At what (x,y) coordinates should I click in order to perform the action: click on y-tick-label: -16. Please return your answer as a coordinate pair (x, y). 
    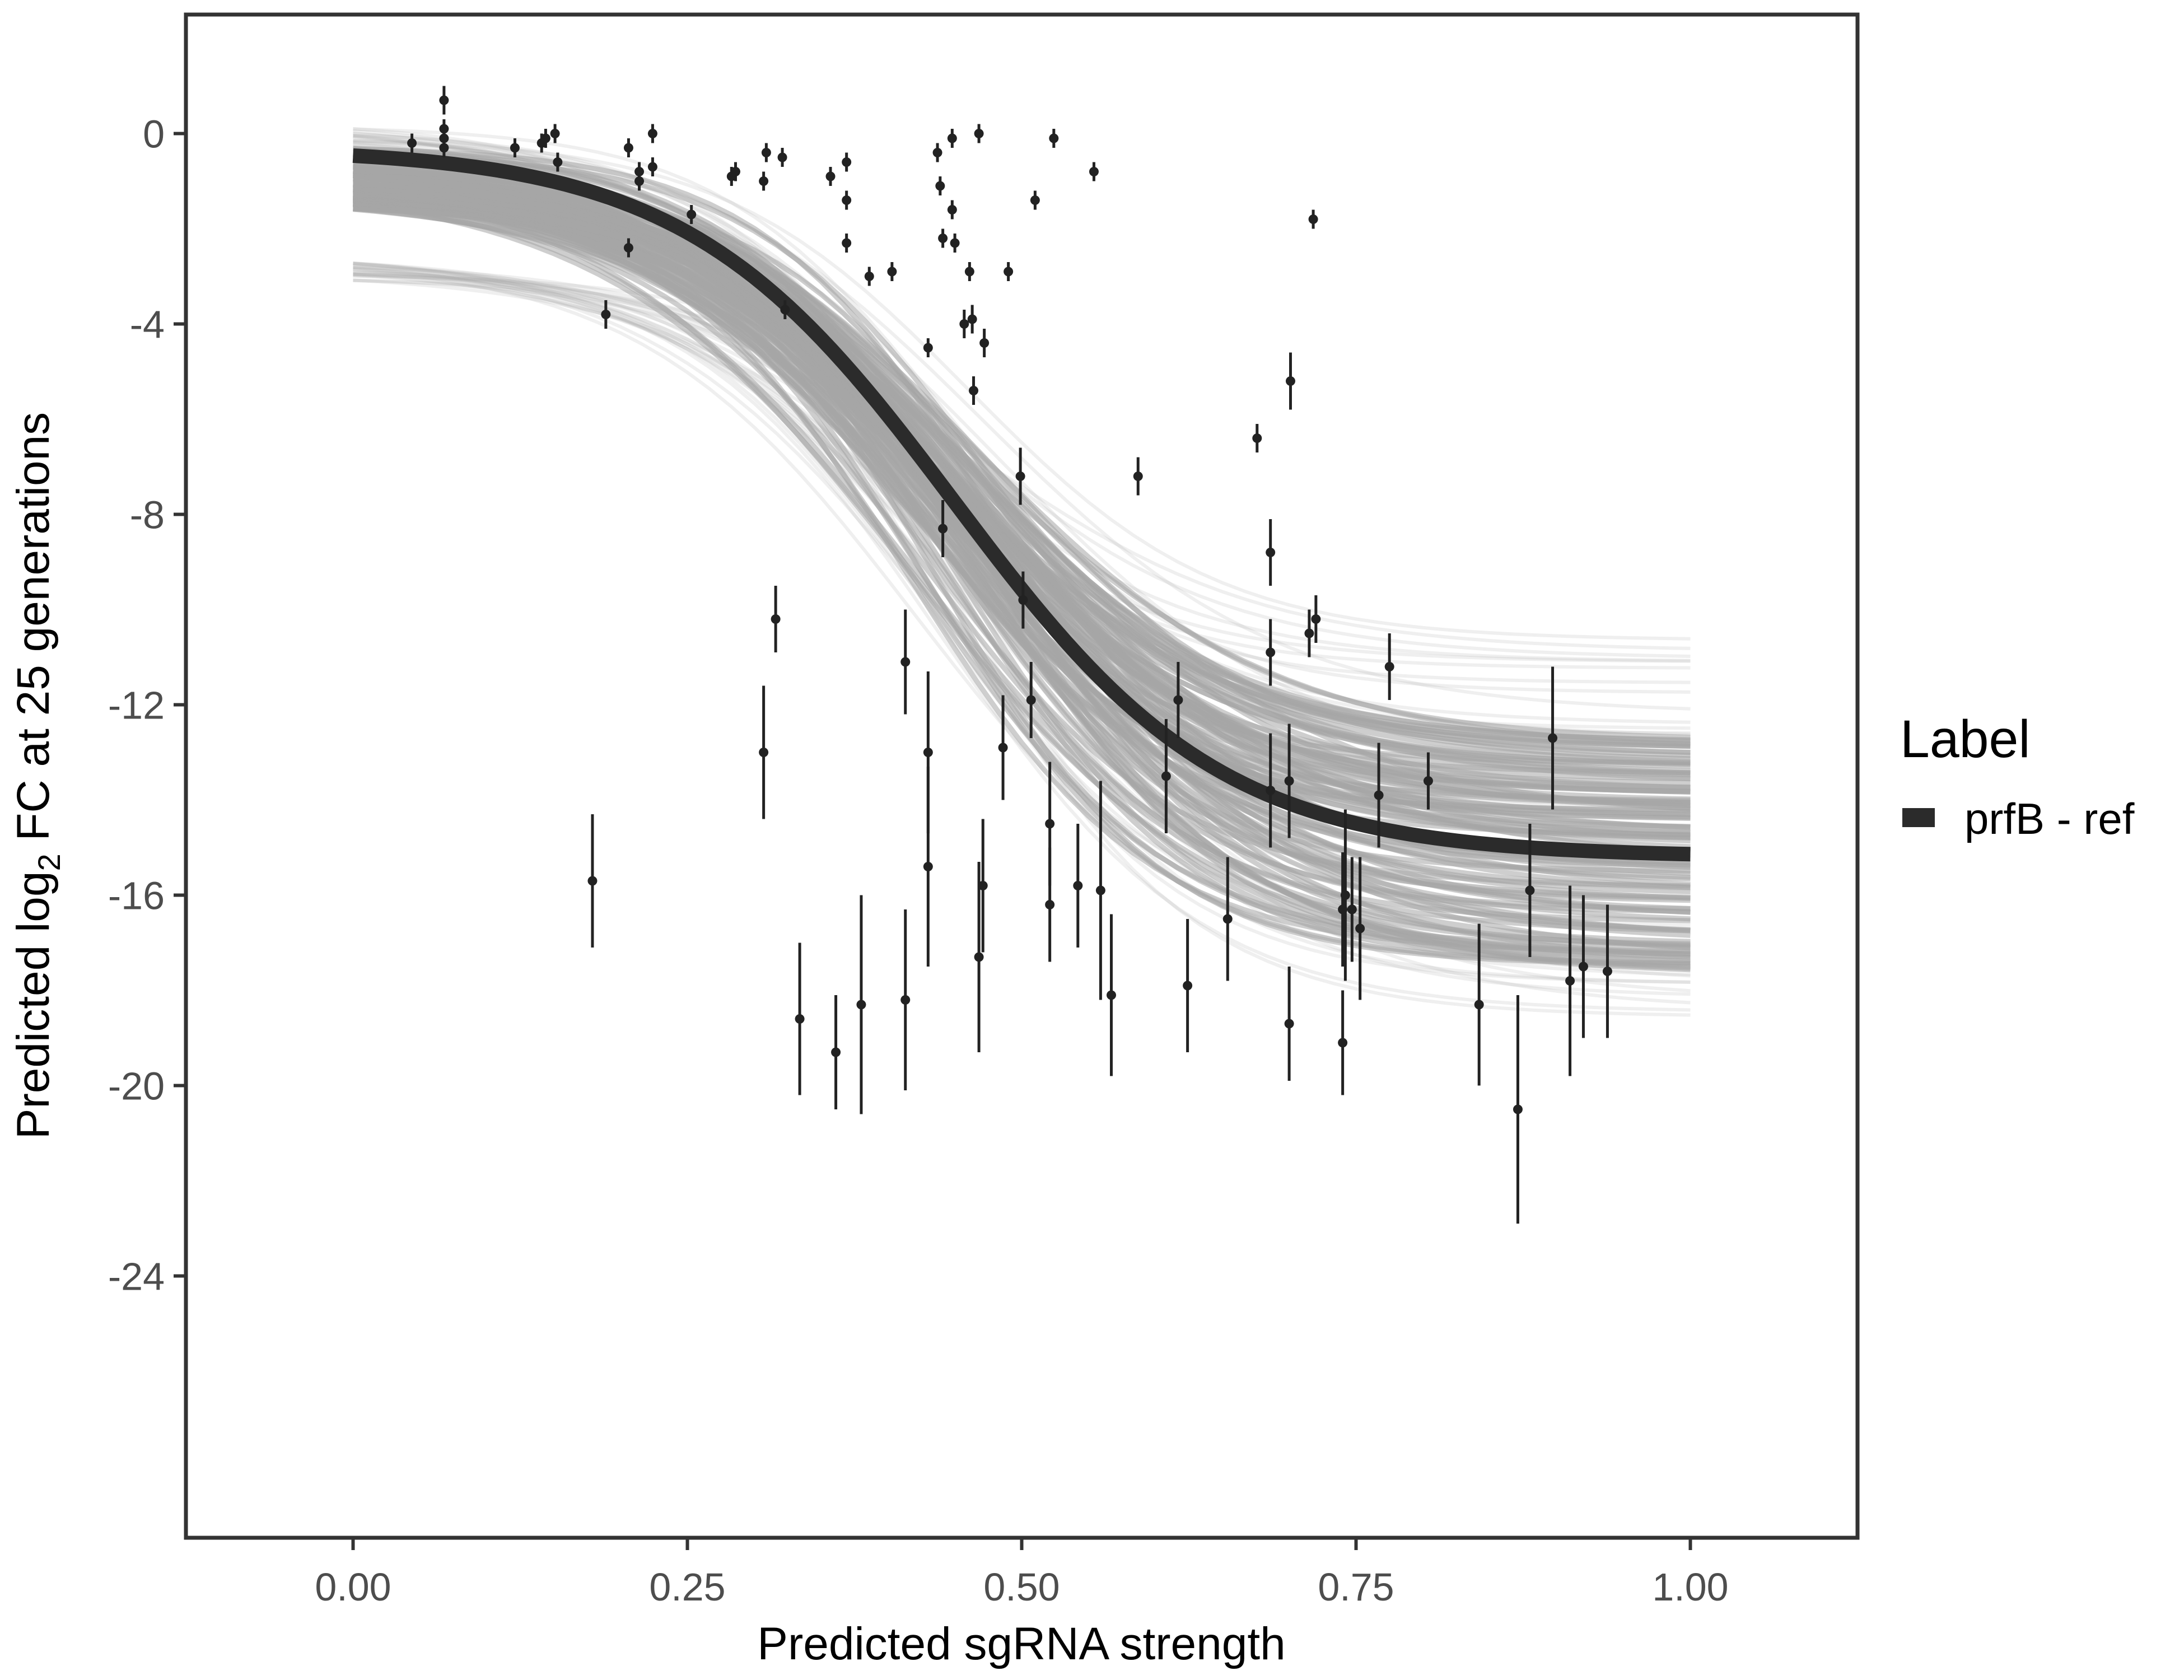
    Looking at the image, I should click on (136, 896).